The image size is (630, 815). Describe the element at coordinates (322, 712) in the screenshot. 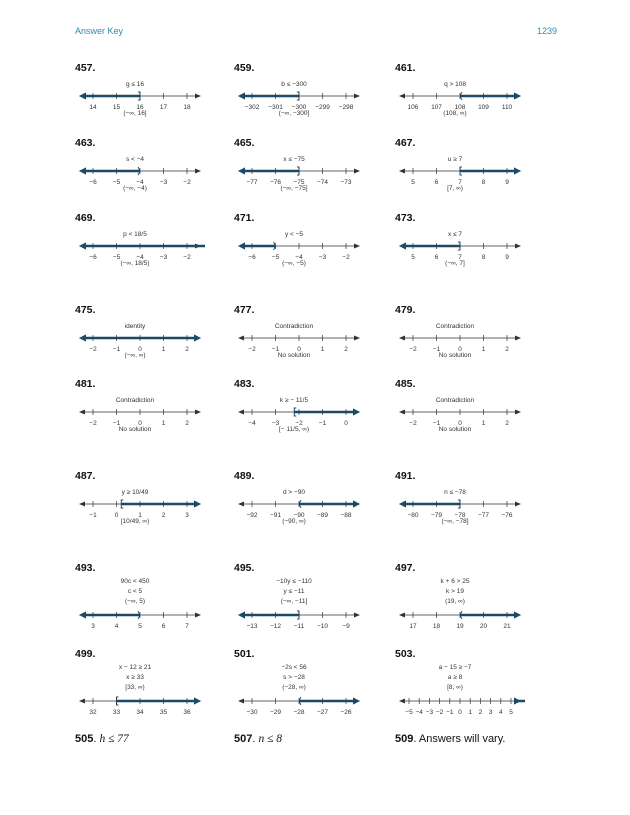

I see `tick-label: −27` at that location.